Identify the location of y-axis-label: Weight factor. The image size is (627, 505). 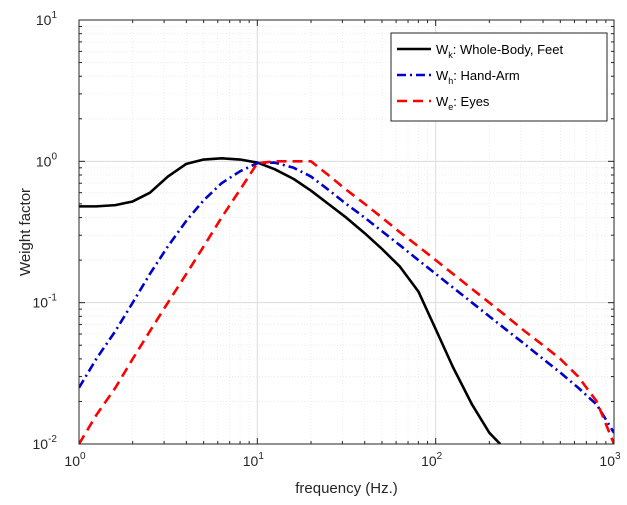
(25, 232).